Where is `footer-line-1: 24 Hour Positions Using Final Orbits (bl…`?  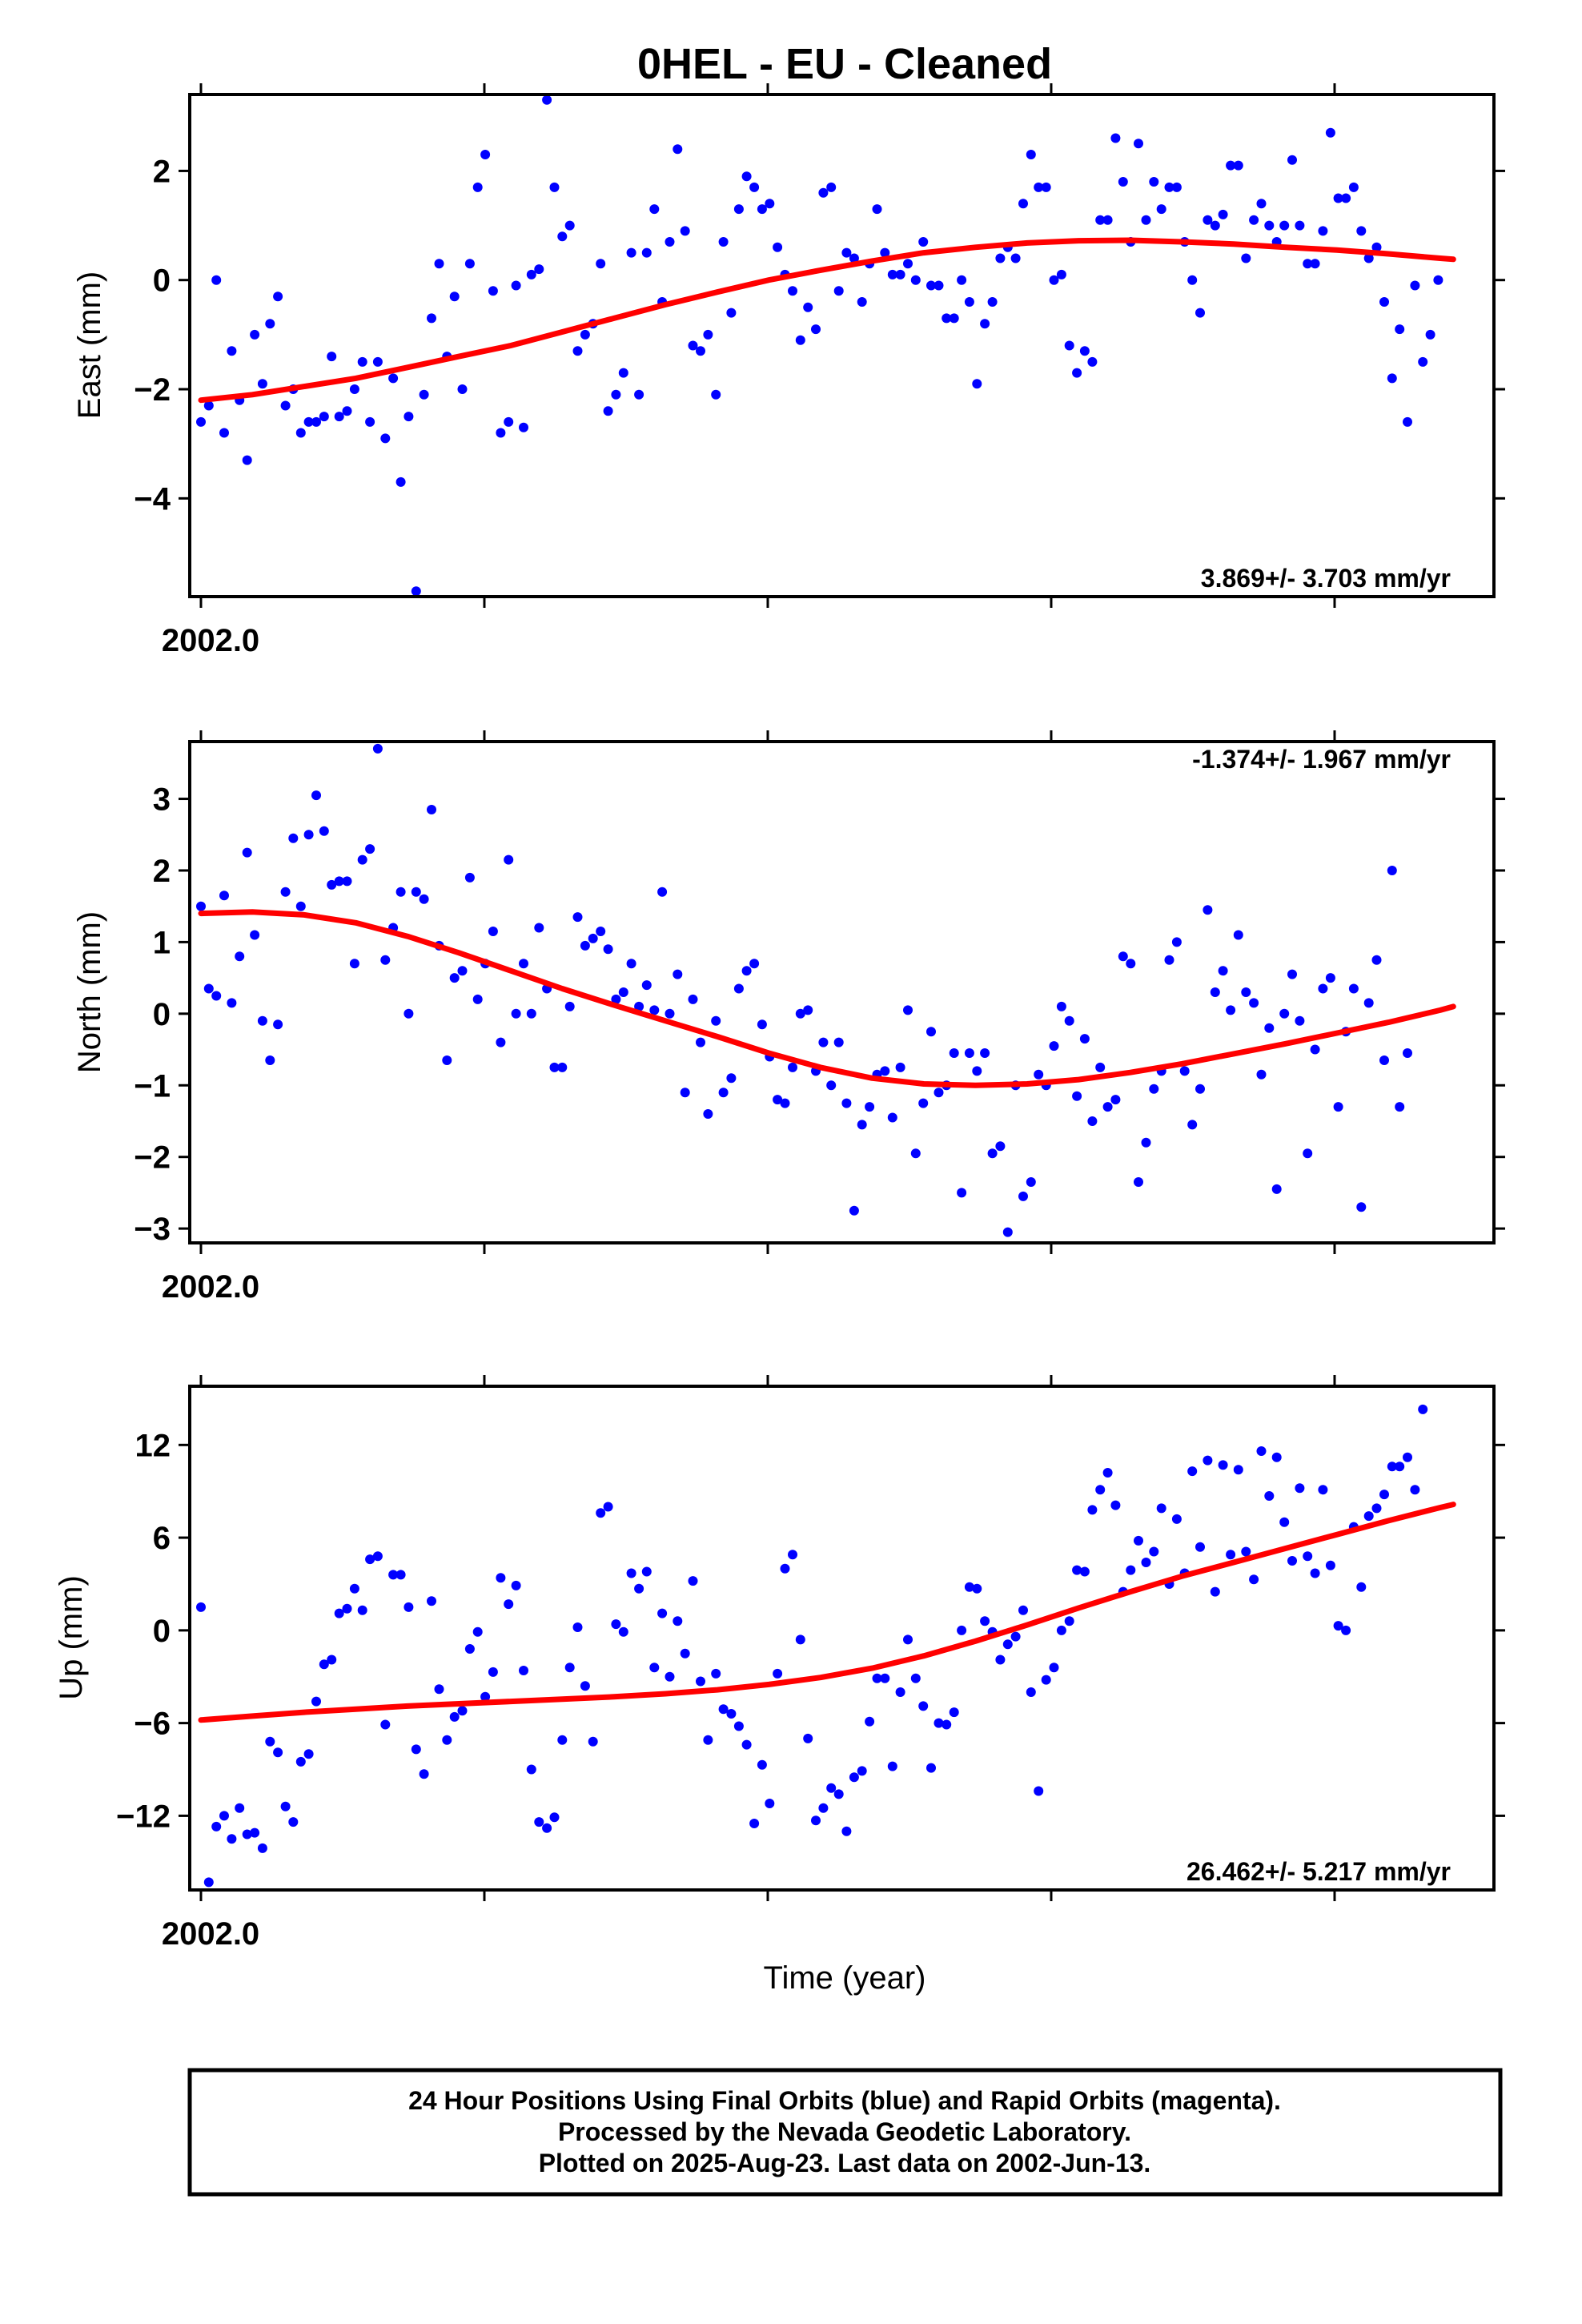
footer-line-1: 24 Hour Positions Using Final Orbits (bl… is located at coordinates (845, 2100).